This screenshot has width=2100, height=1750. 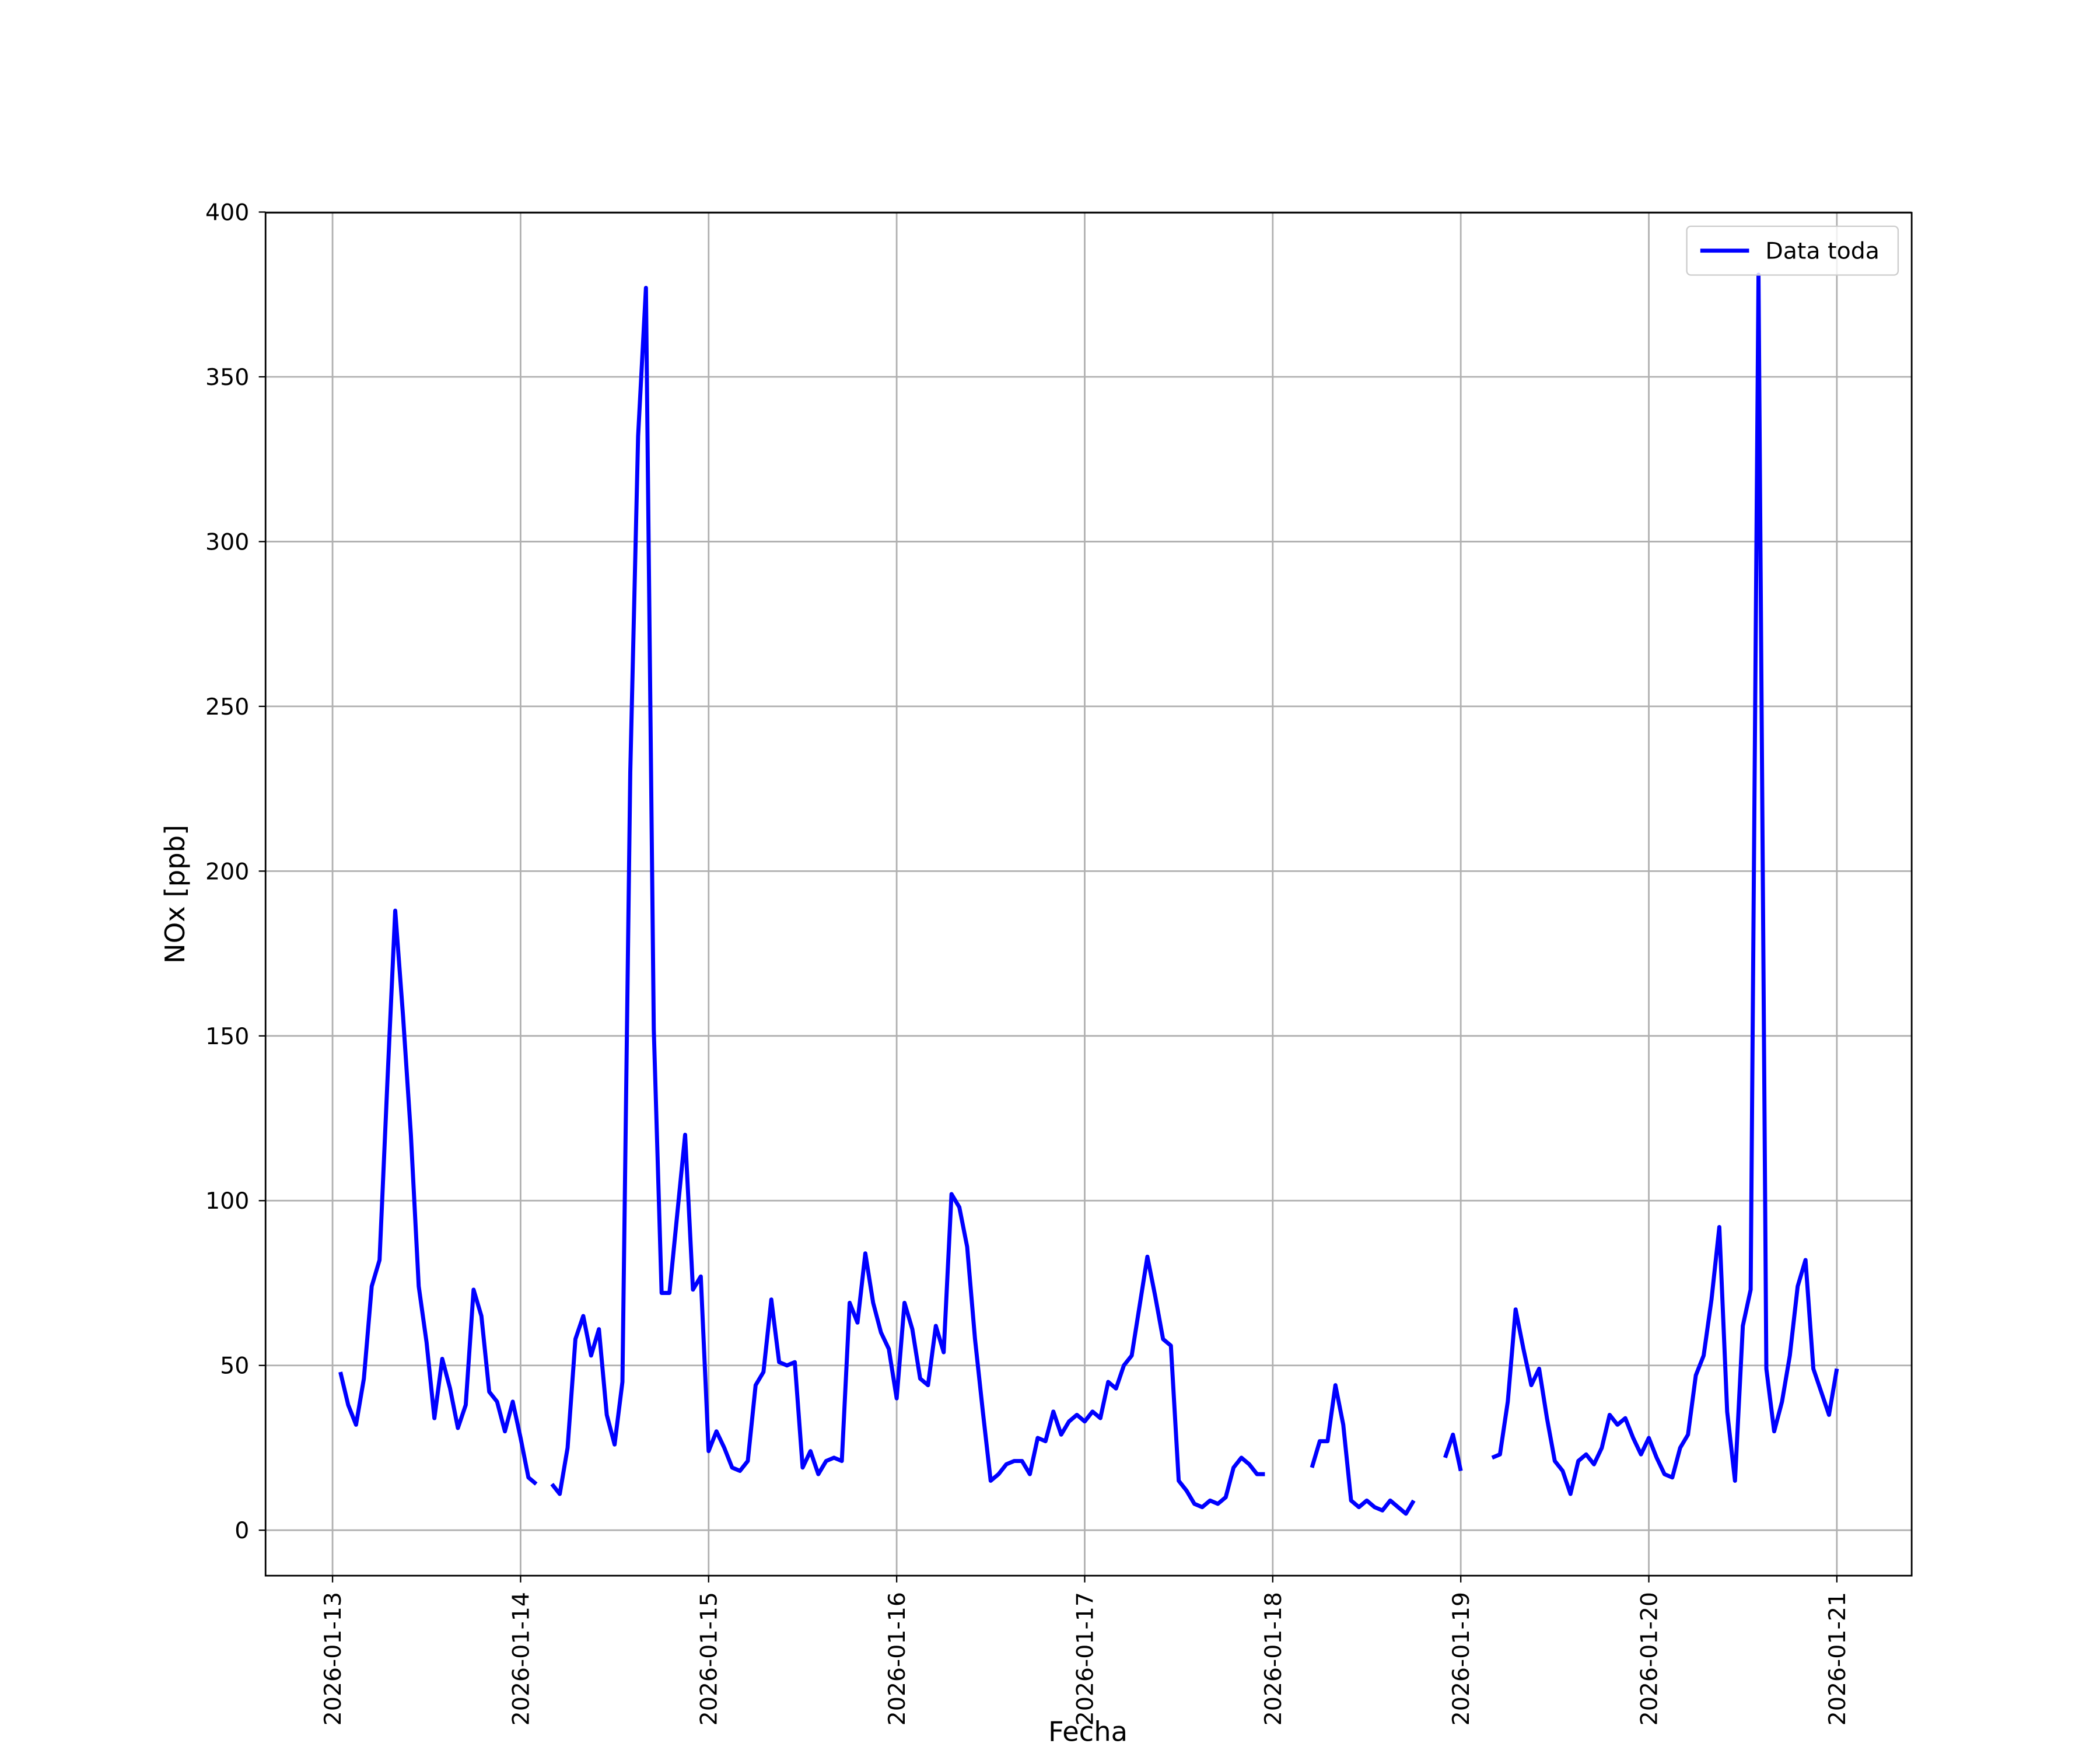 I want to click on legend-label: Data toda, so click(x=1822, y=251).